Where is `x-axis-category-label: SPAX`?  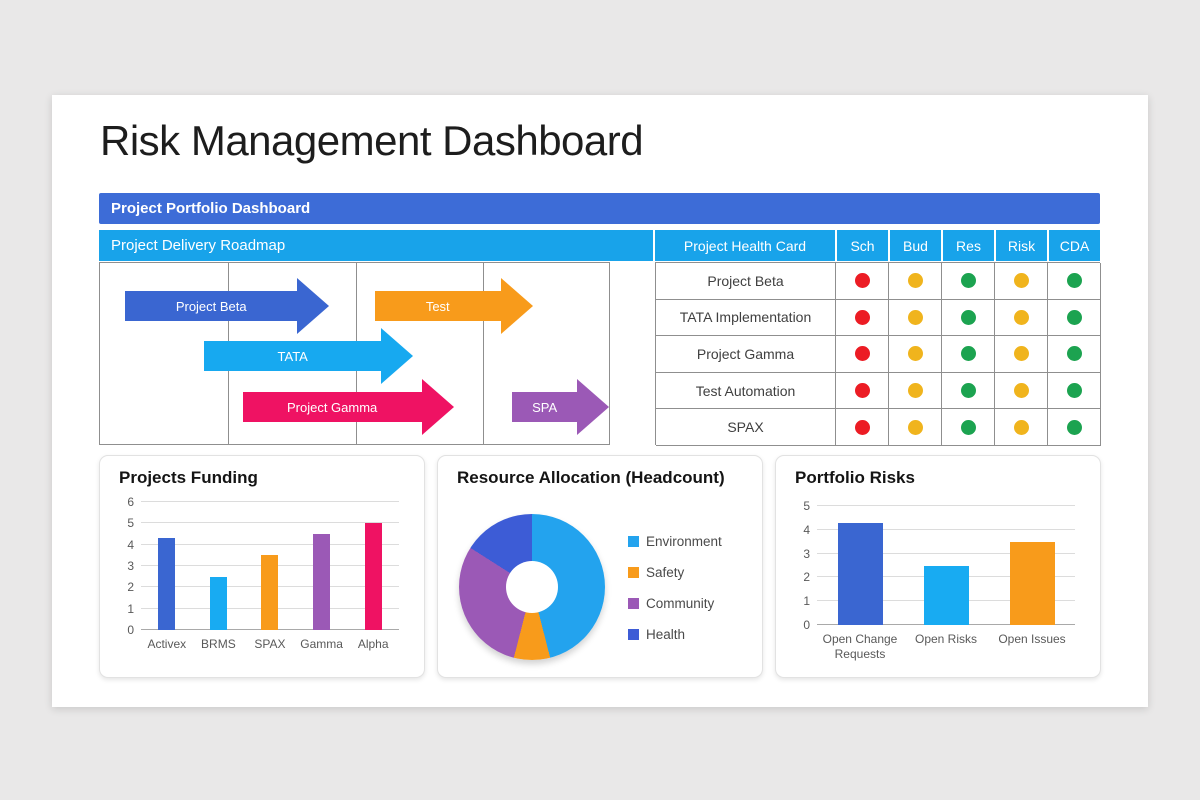 x-axis-category-label: SPAX is located at coordinates (270, 644).